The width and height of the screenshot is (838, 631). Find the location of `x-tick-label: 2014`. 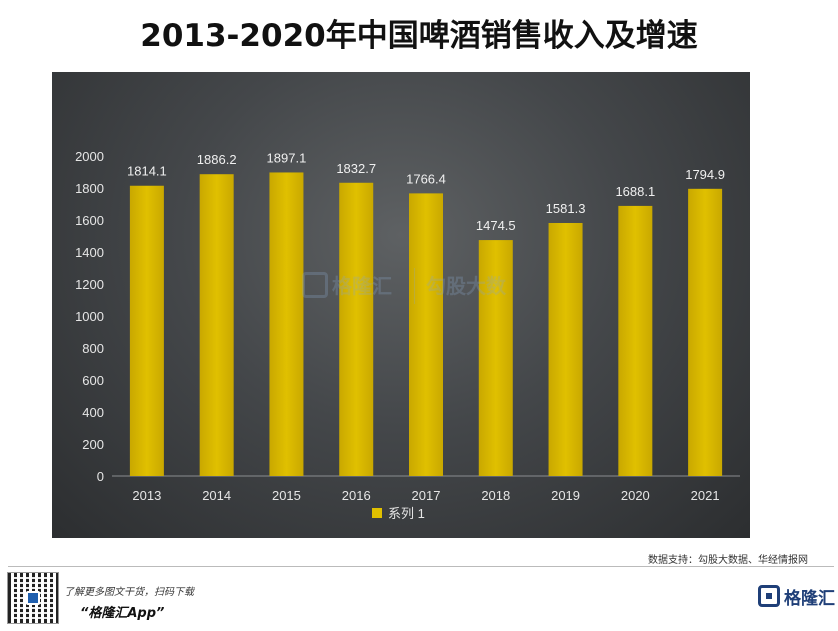

x-tick-label: 2014 is located at coordinates (216, 495).